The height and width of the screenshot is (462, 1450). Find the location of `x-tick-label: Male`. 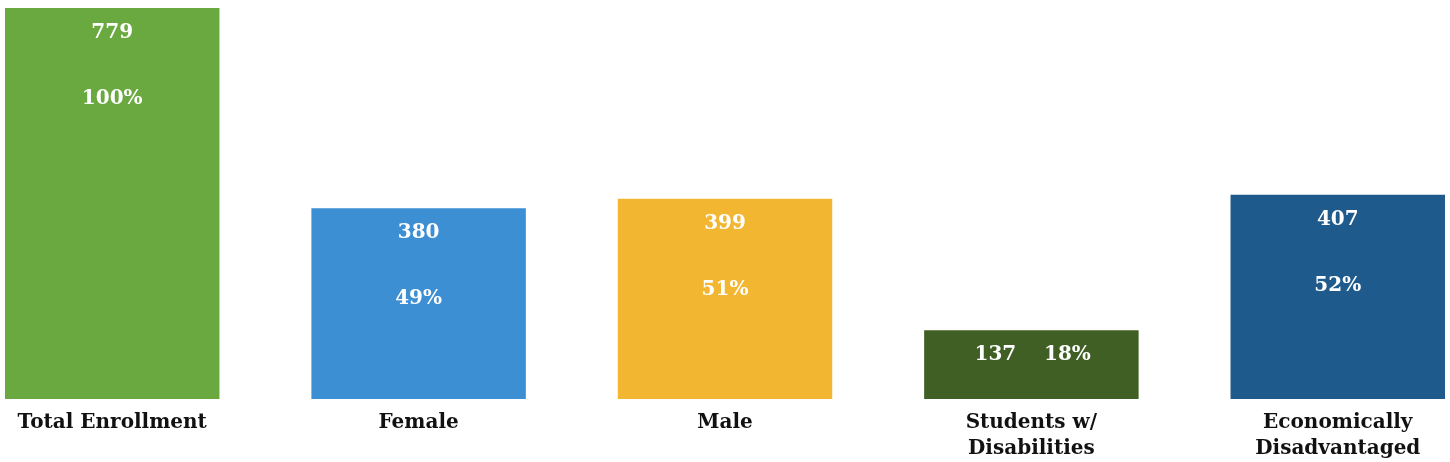

x-tick-label: Male is located at coordinates (725, 420).